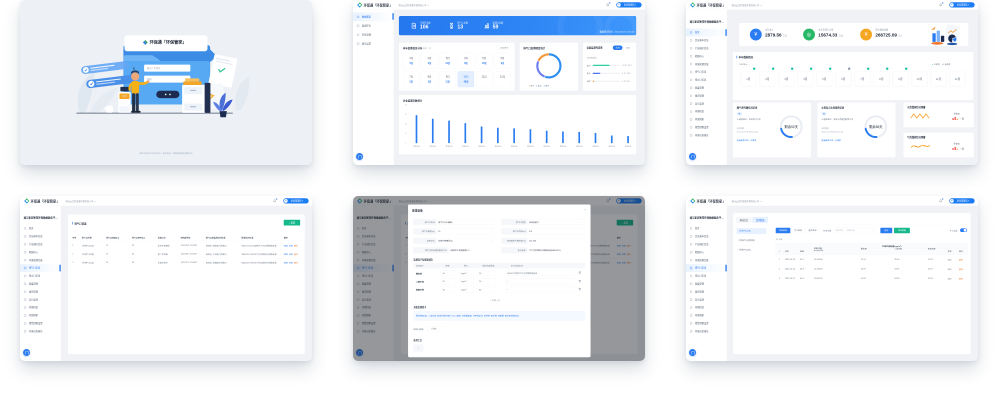 This screenshot has width=999, height=408. I want to click on svg-text: 密码, so click(149, 79).